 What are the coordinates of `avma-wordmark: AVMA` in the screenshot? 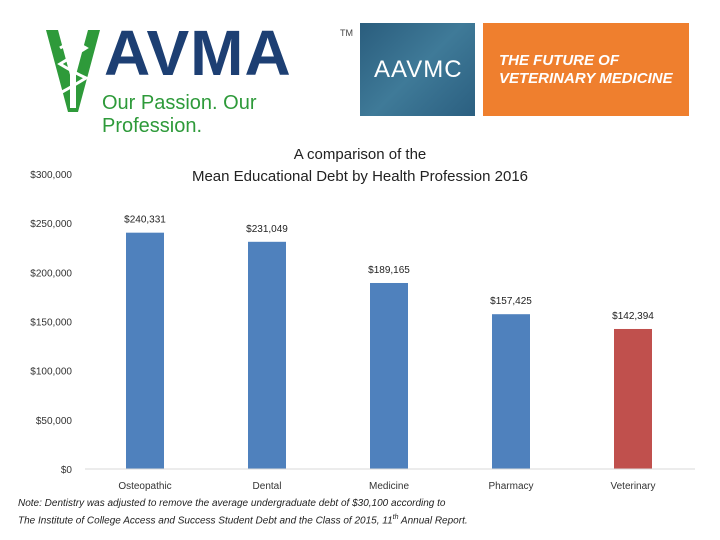 It's located at (198, 53).